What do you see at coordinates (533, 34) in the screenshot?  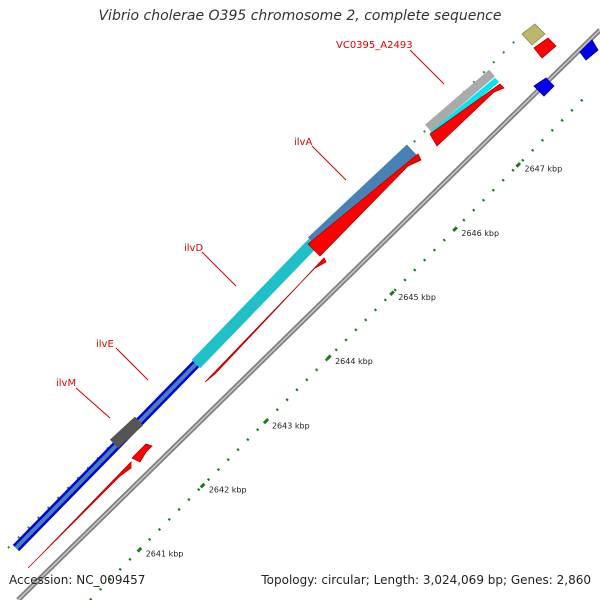 I see `feature-khaki-box` at bounding box center [533, 34].